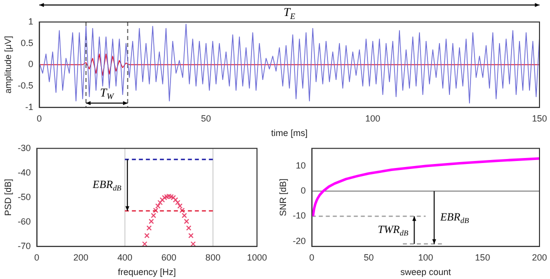 The width and height of the screenshot is (550, 279). What do you see at coordinates (31, 21) in the screenshot?
I see `y-tick-label: 1` at bounding box center [31, 21].